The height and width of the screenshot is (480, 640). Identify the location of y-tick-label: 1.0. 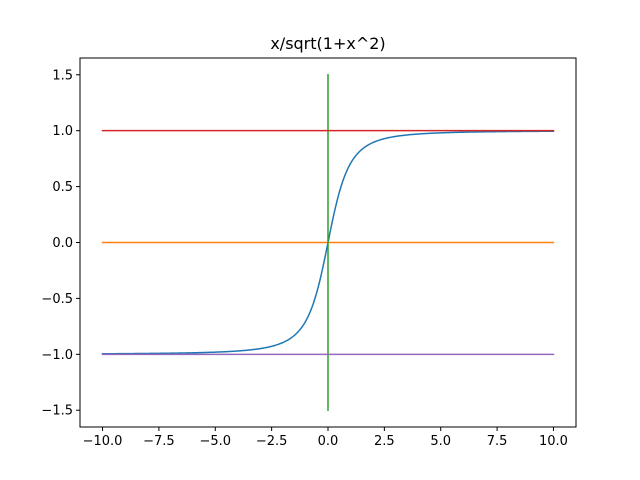
(62, 131).